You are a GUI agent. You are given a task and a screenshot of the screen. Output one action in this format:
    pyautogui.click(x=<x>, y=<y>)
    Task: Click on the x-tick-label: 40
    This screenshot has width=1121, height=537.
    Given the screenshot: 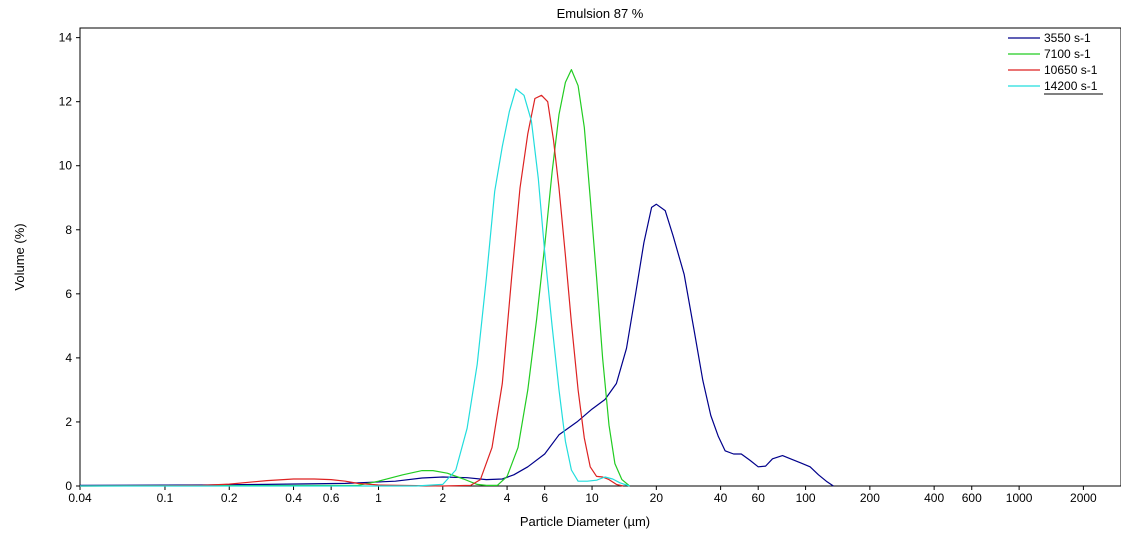 What is the action you would take?
    pyautogui.click(x=721, y=498)
    